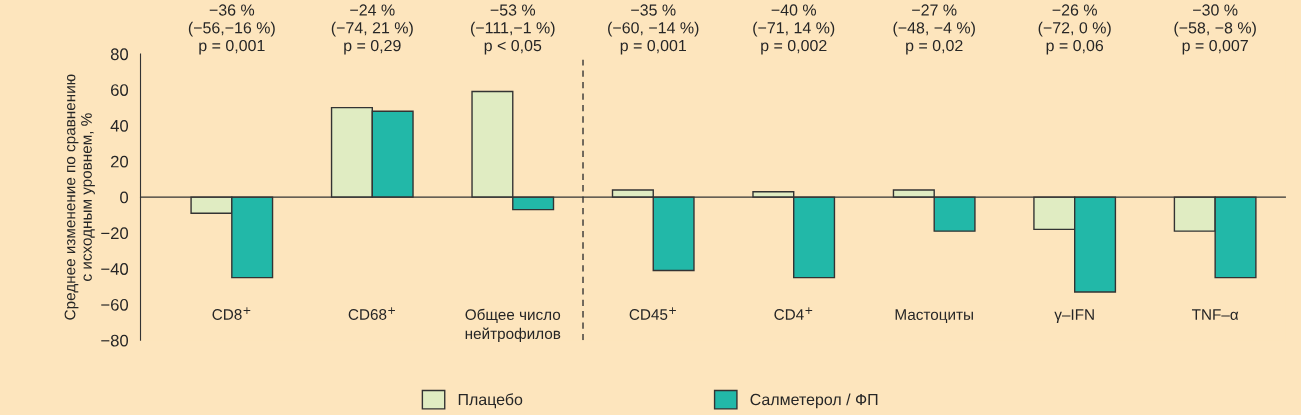 This screenshot has width=1301, height=415. I want to click on legend-label: Плацебо, so click(490, 401).